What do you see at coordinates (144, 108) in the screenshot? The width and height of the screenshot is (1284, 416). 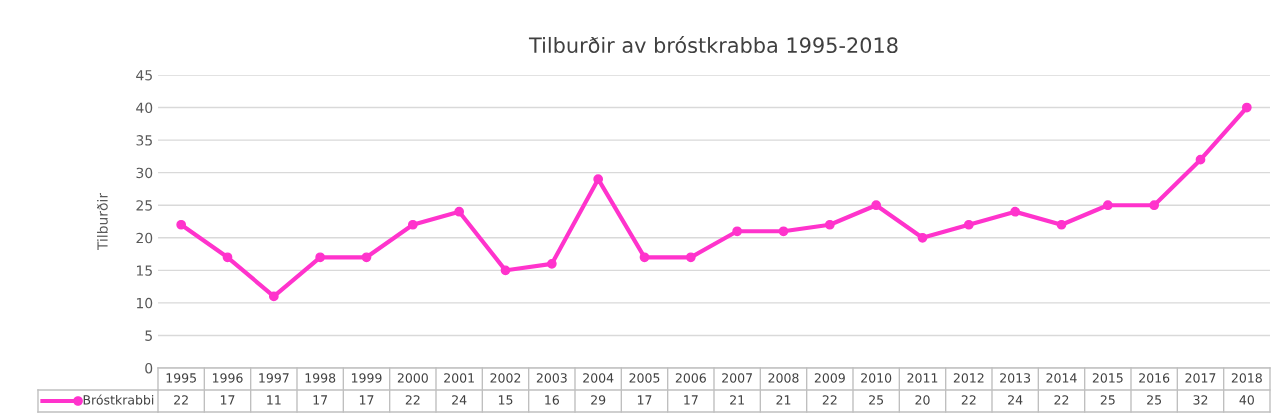 I see `y-tick-label: 40` at bounding box center [144, 108].